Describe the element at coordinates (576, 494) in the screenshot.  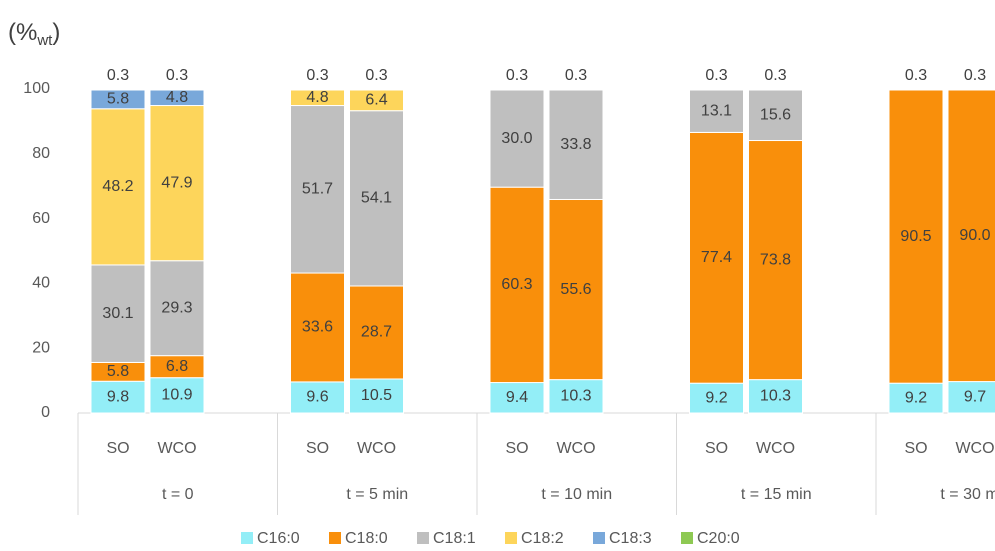
I see `group-label: t = 10 min` at that location.